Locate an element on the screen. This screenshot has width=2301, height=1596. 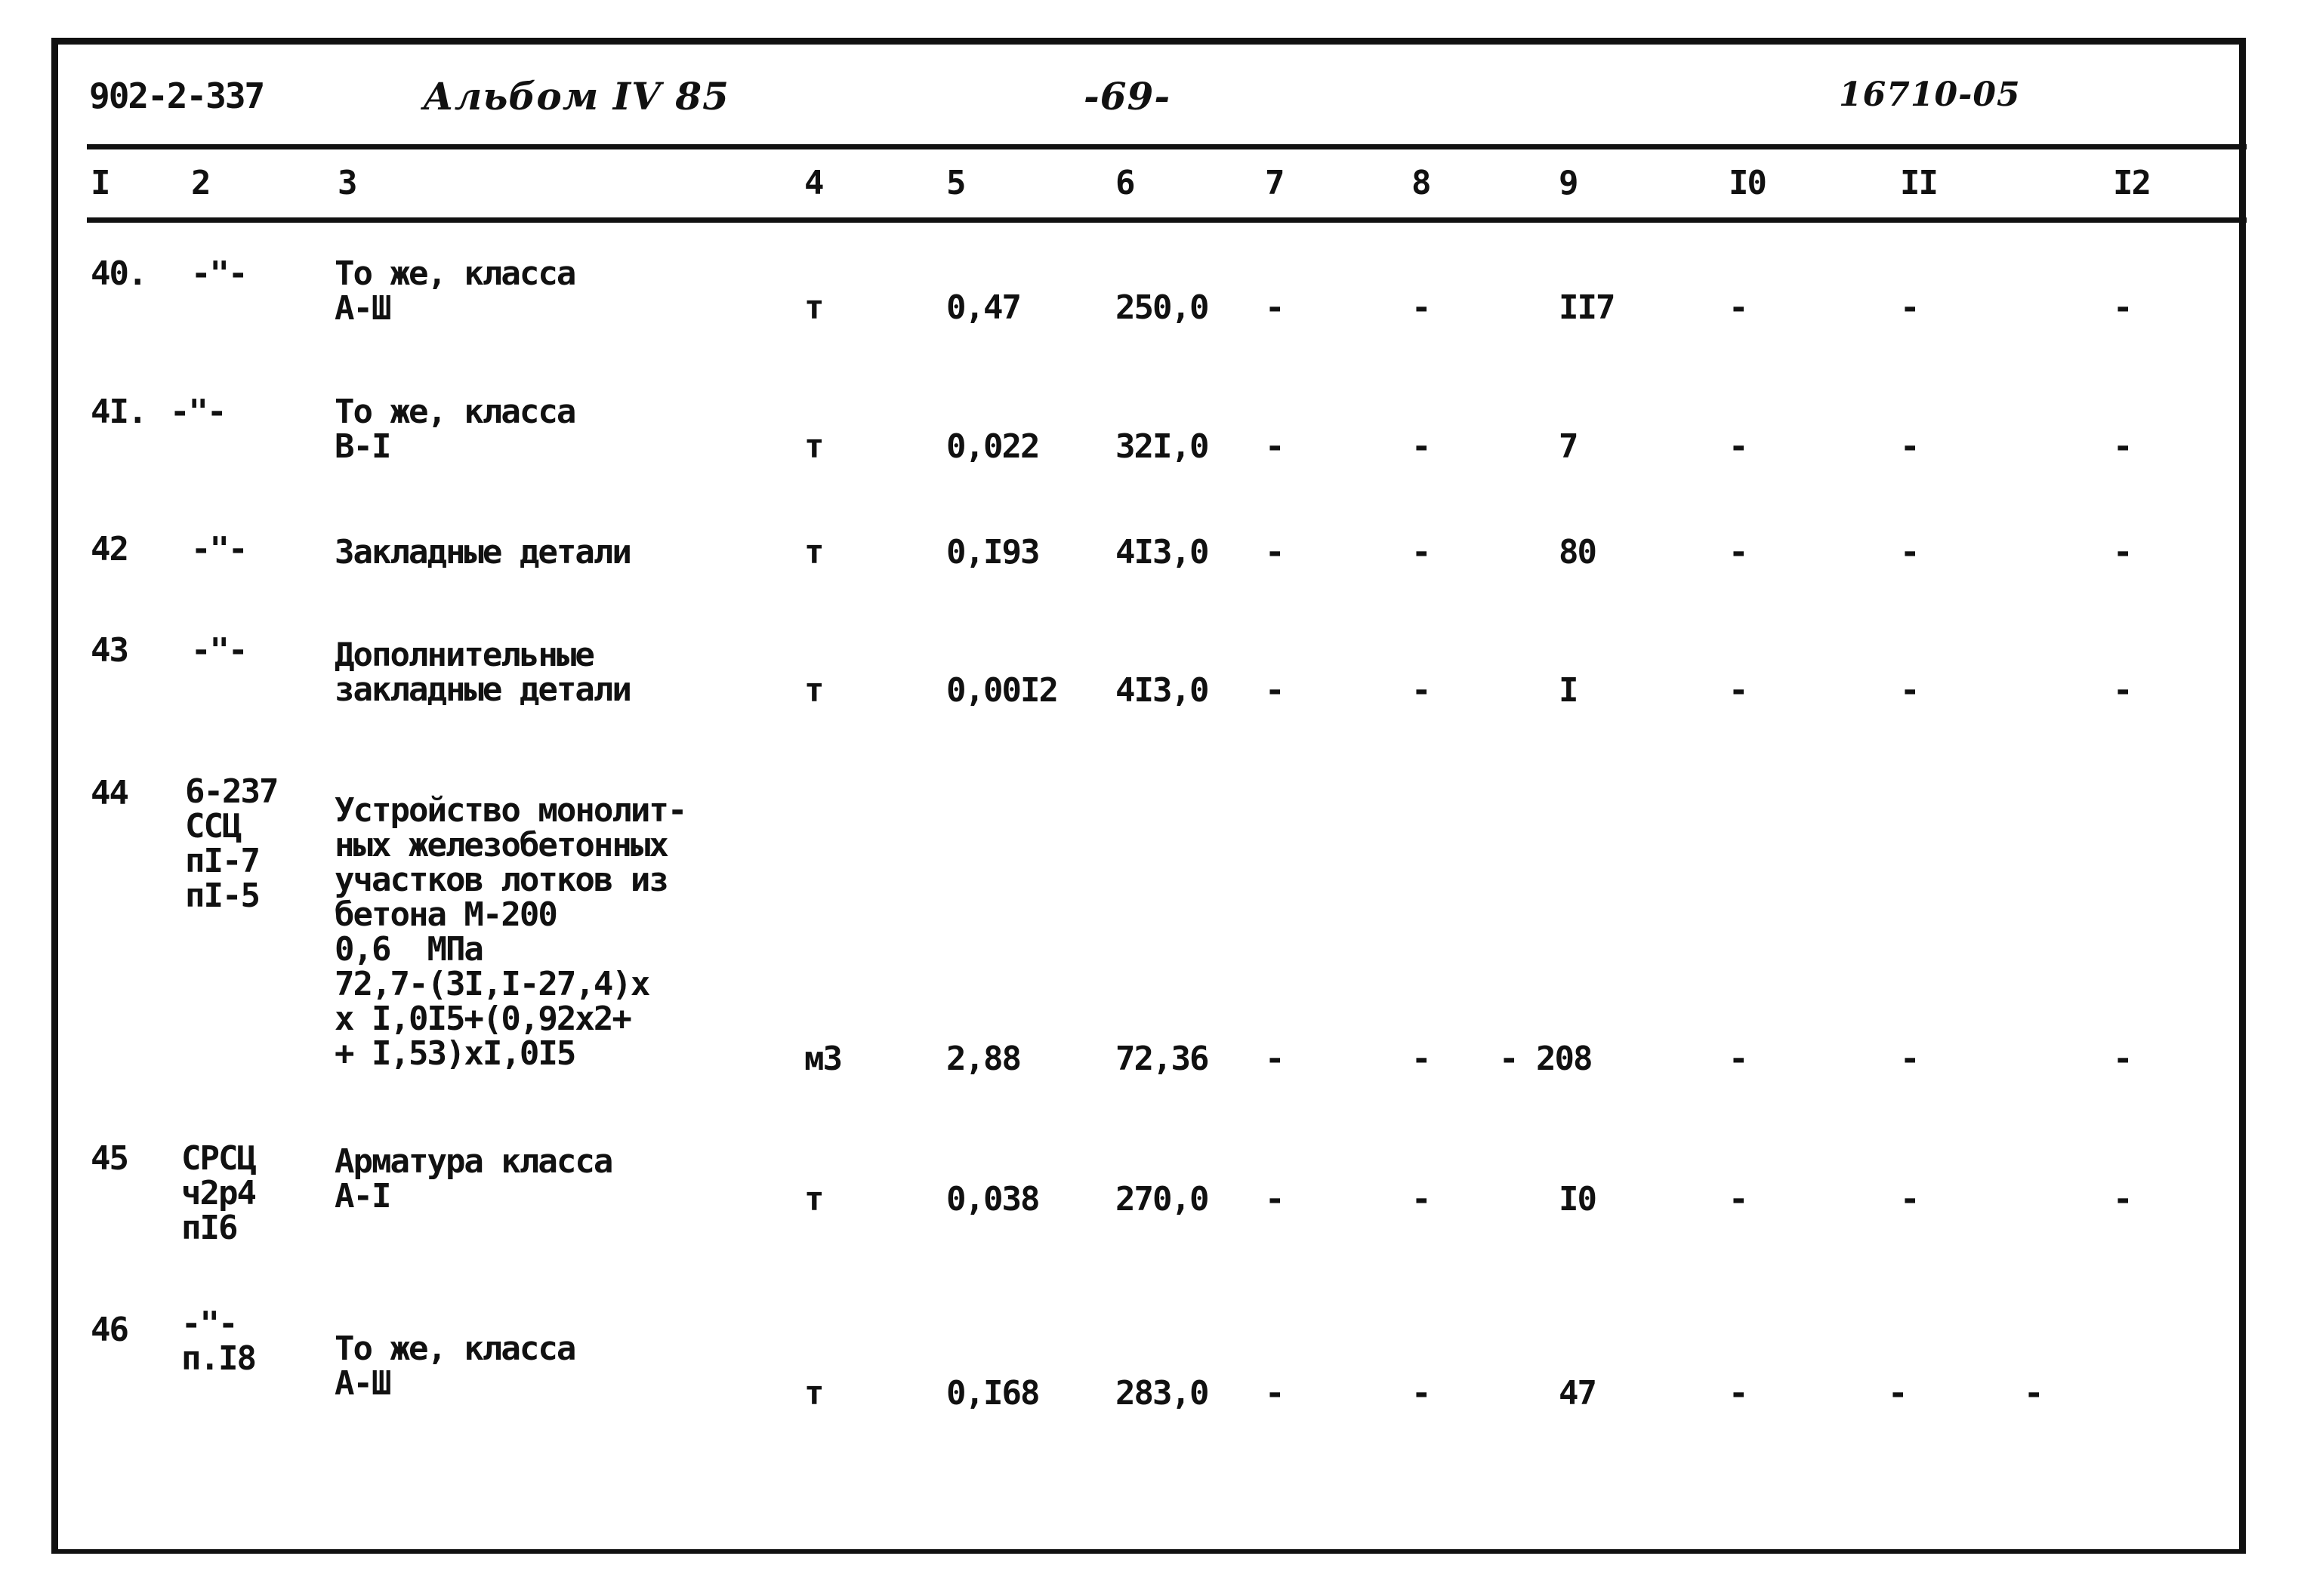
page-number: -69- is located at coordinates (1128, 96).